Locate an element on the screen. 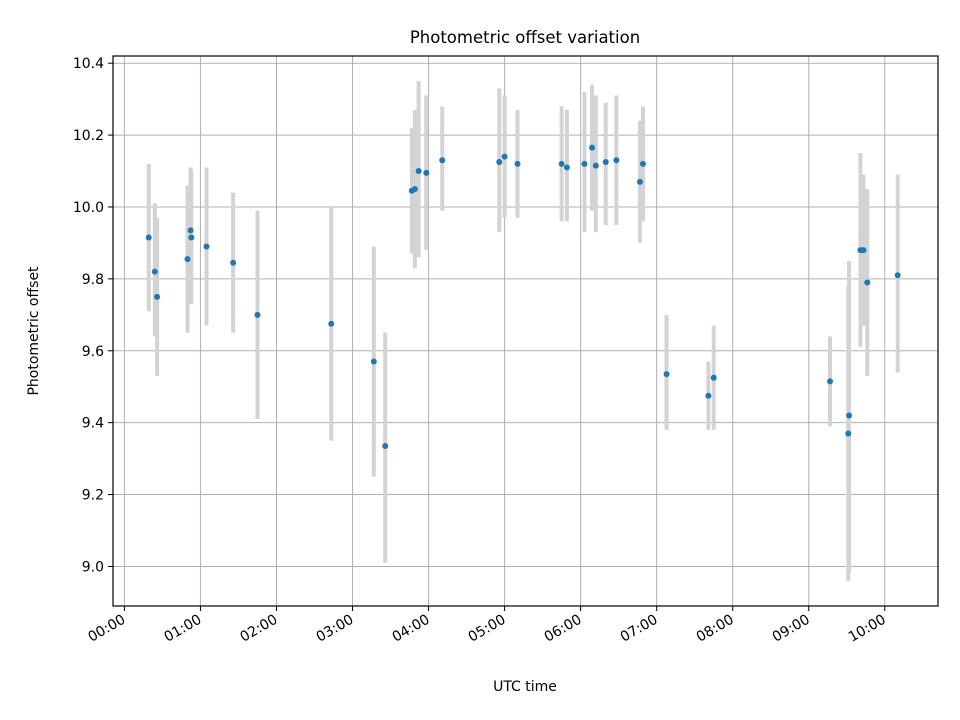  y-tick-label: 9.0 is located at coordinates (93, 567).